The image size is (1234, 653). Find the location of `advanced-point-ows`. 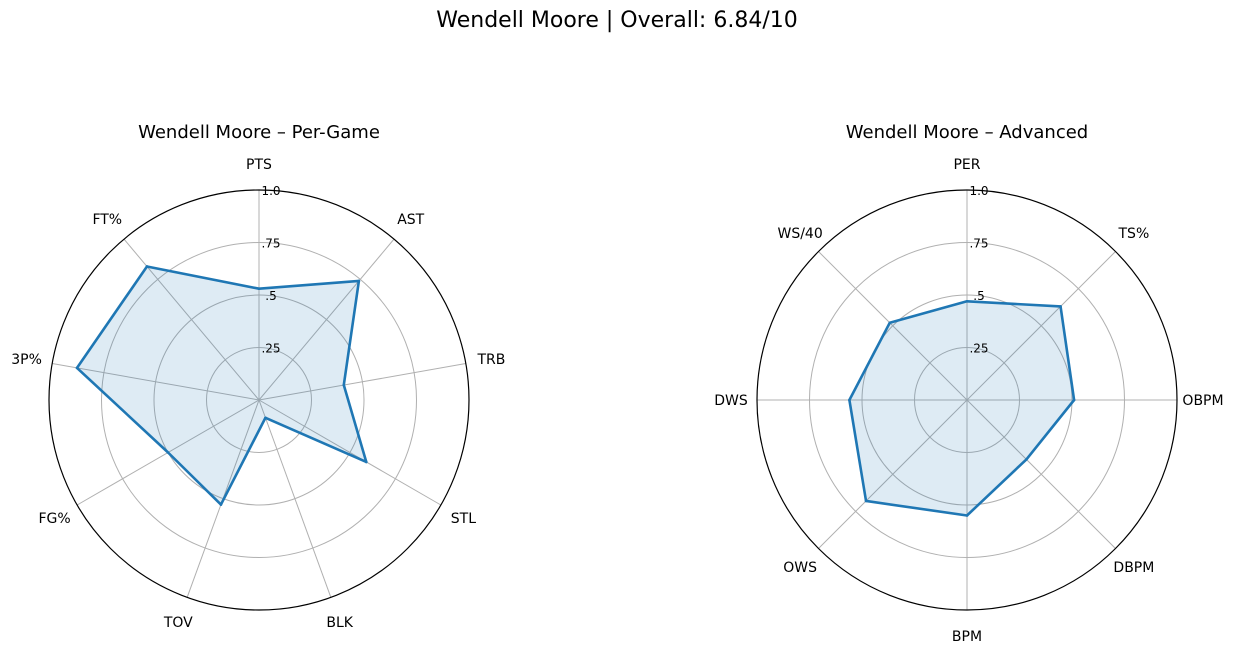

advanced-point-ows is located at coordinates (866, 501).